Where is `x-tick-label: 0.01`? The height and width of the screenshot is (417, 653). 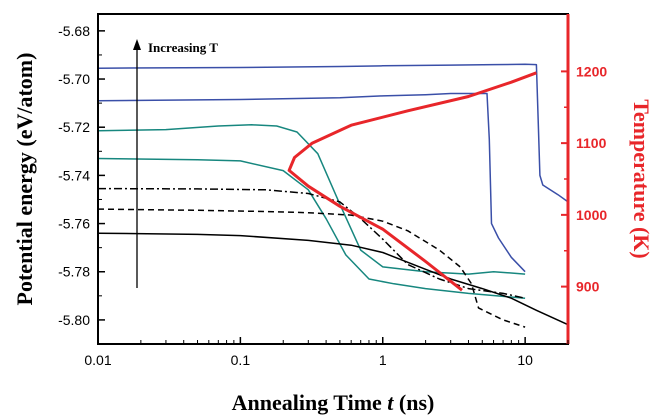
x-tick-label: 0.01 is located at coordinates (97, 360).